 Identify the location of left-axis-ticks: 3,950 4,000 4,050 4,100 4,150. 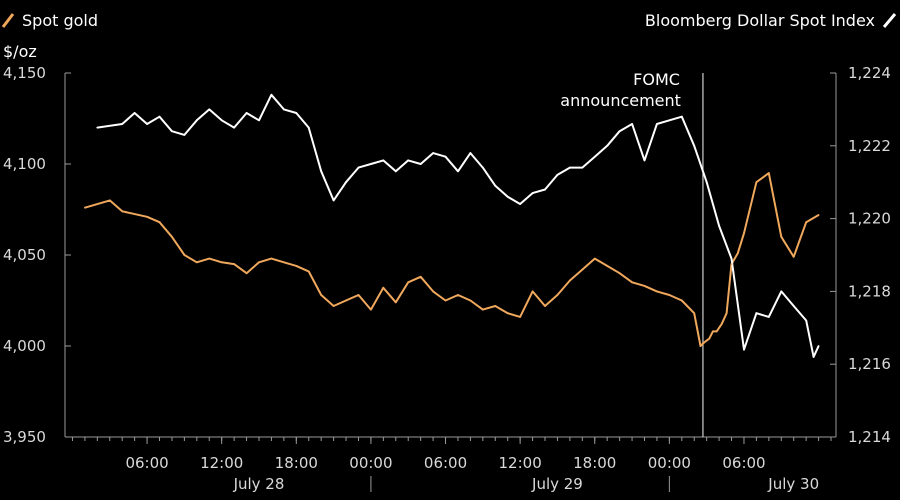
(37, 255).